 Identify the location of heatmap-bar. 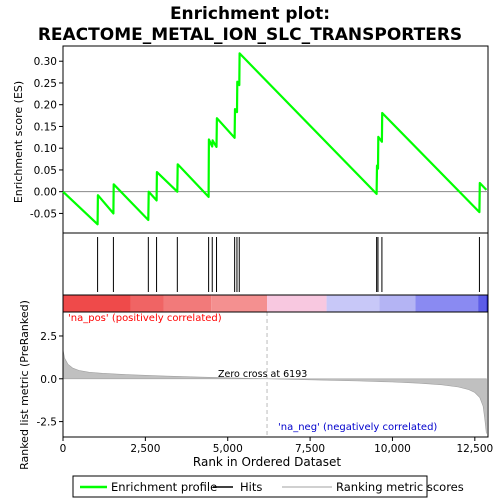
(275, 303).